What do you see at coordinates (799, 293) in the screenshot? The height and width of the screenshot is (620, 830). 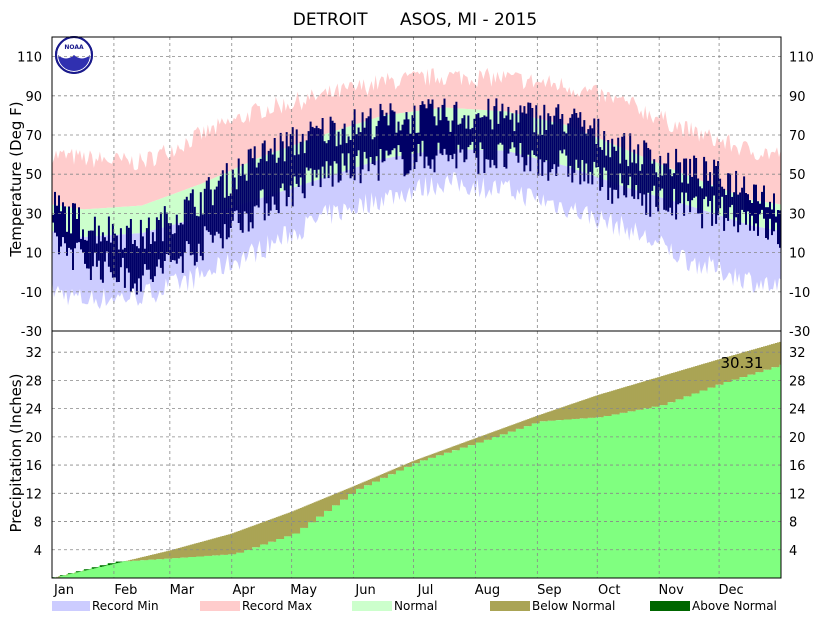 I see `temp-tick-label-right: -10` at bounding box center [799, 293].